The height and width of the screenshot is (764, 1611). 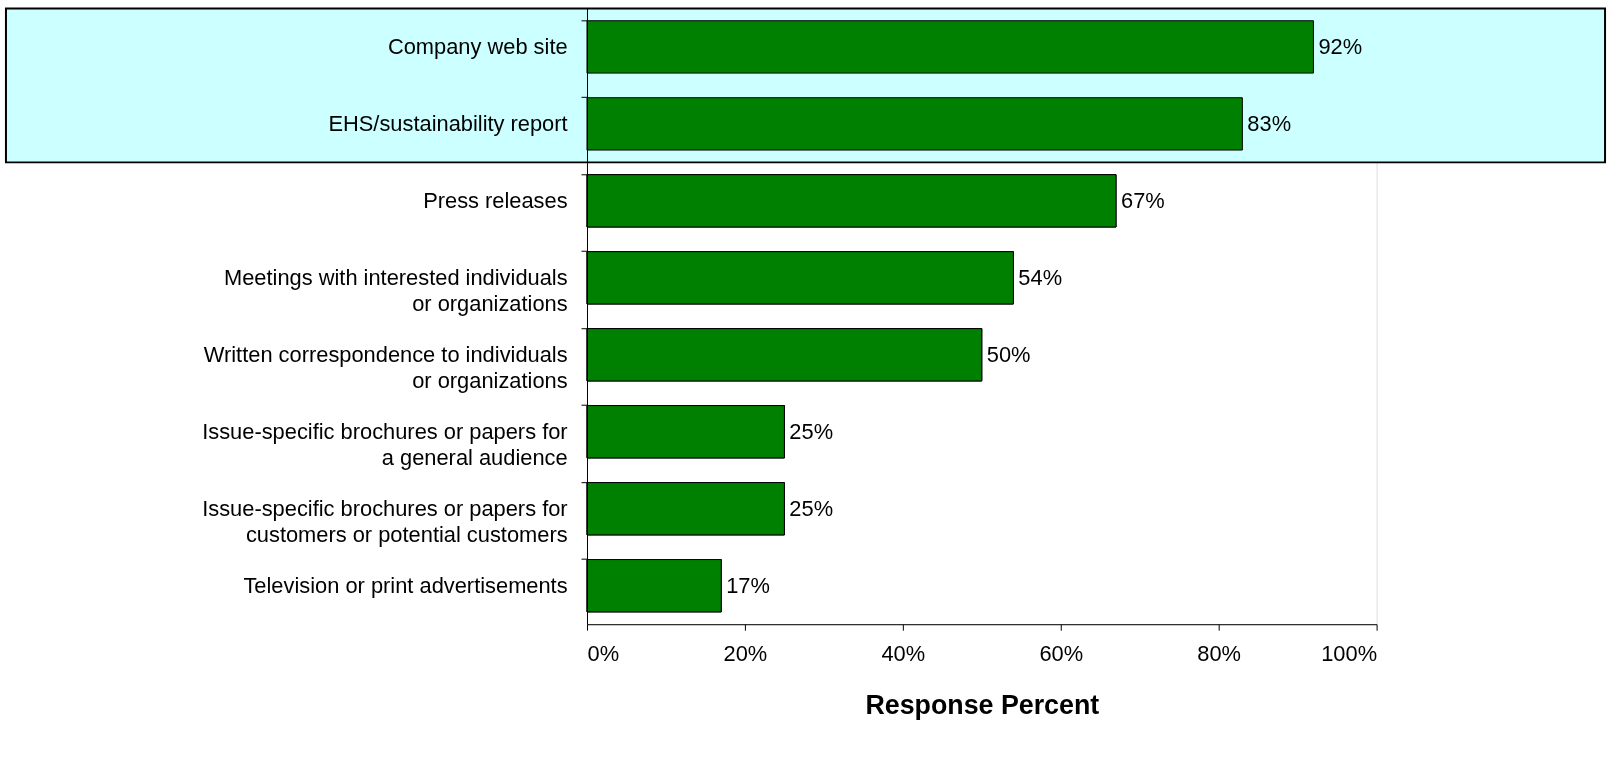 I want to click on data-label: 92%, so click(x=1340, y=46).